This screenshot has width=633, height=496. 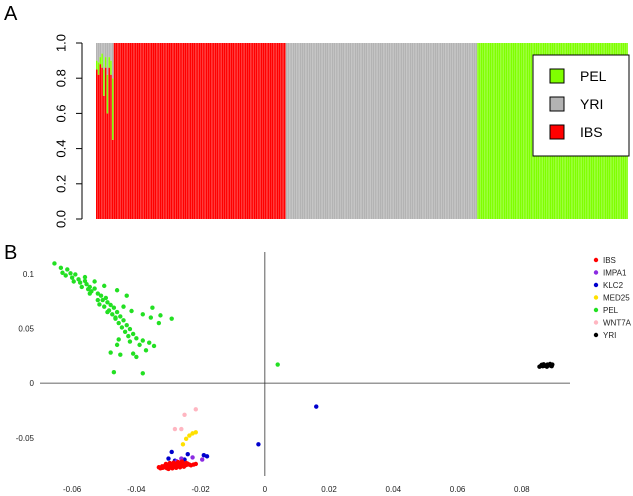 What do you see at coordinates (265, 489) in the screenshot?
I see `x-tick-label: 0` at bounding box center [265, 489].